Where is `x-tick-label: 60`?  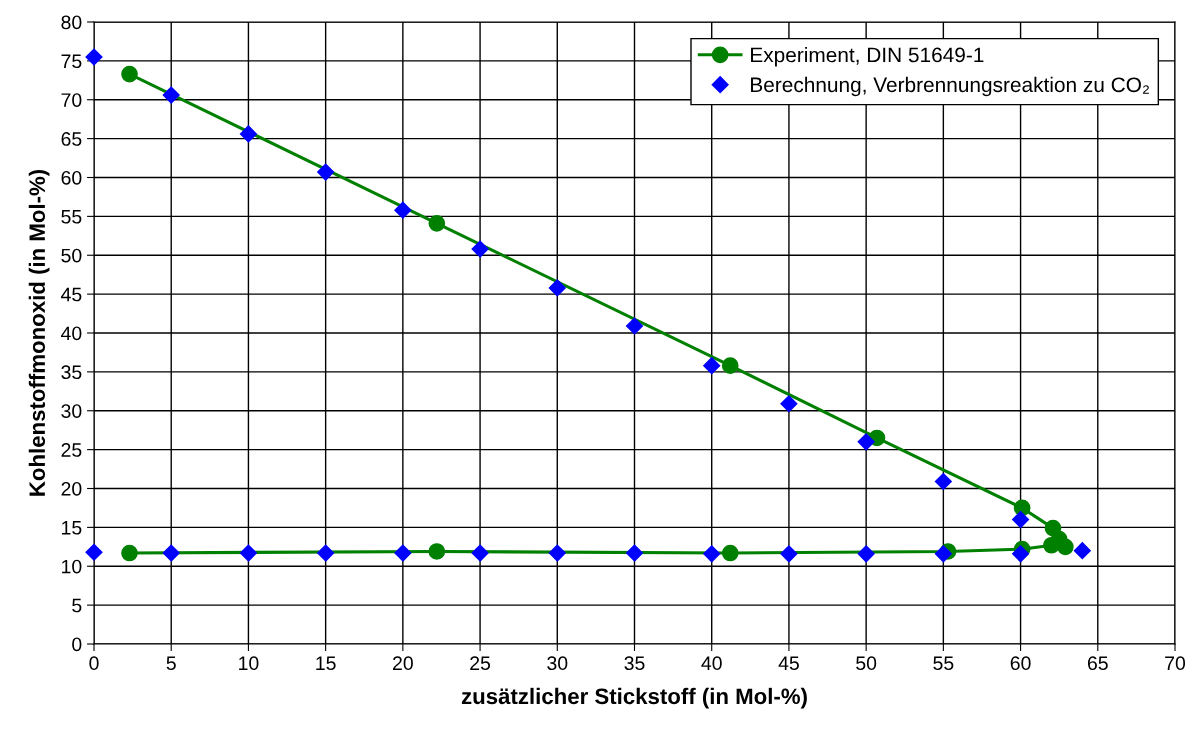 x-tick-label: 60 is located at coordinates (1020, 663).